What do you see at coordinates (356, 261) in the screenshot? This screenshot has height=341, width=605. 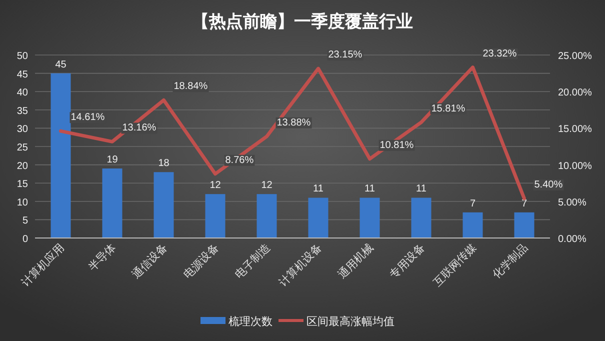 I see `x-tick-label: 通用机械` at bounding box center [356, 261].